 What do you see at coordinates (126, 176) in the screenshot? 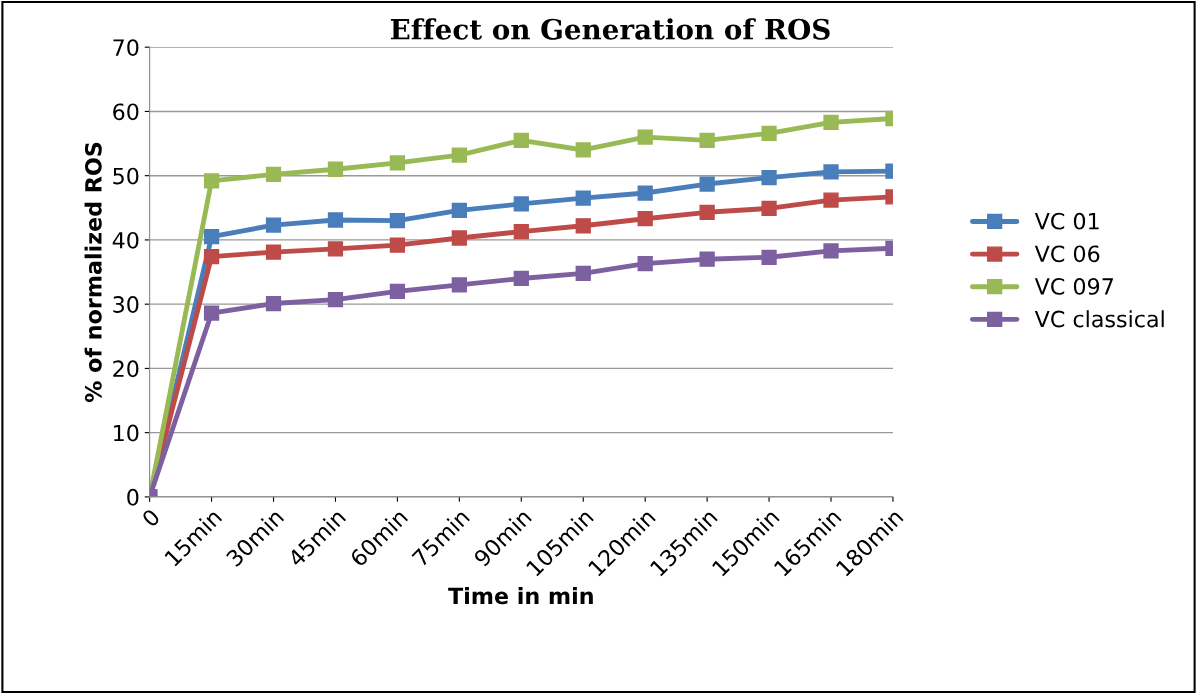
I see `y-tick-label: 50` at bounding box center [126, 176].